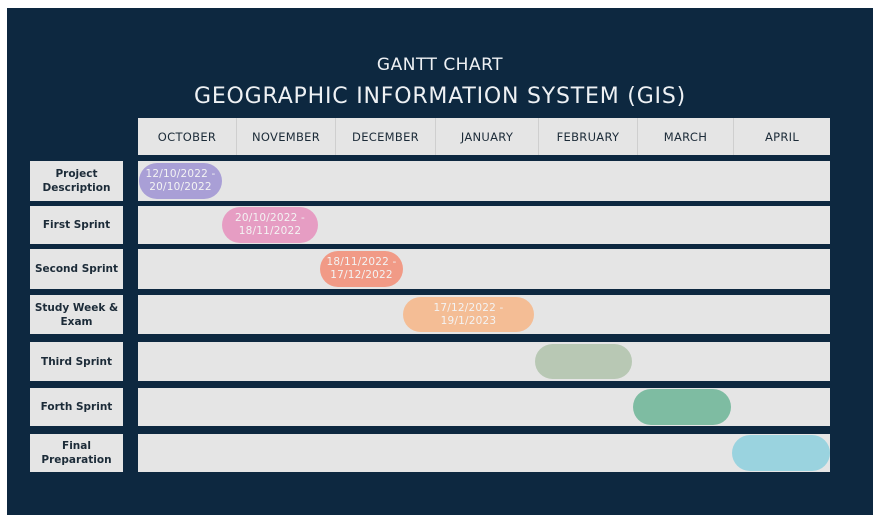 This screenshot has width=877, height=521. I want to click on task-bar-second-sprint: 18/11/2022 - 17/12/2022, so click(361, 269).